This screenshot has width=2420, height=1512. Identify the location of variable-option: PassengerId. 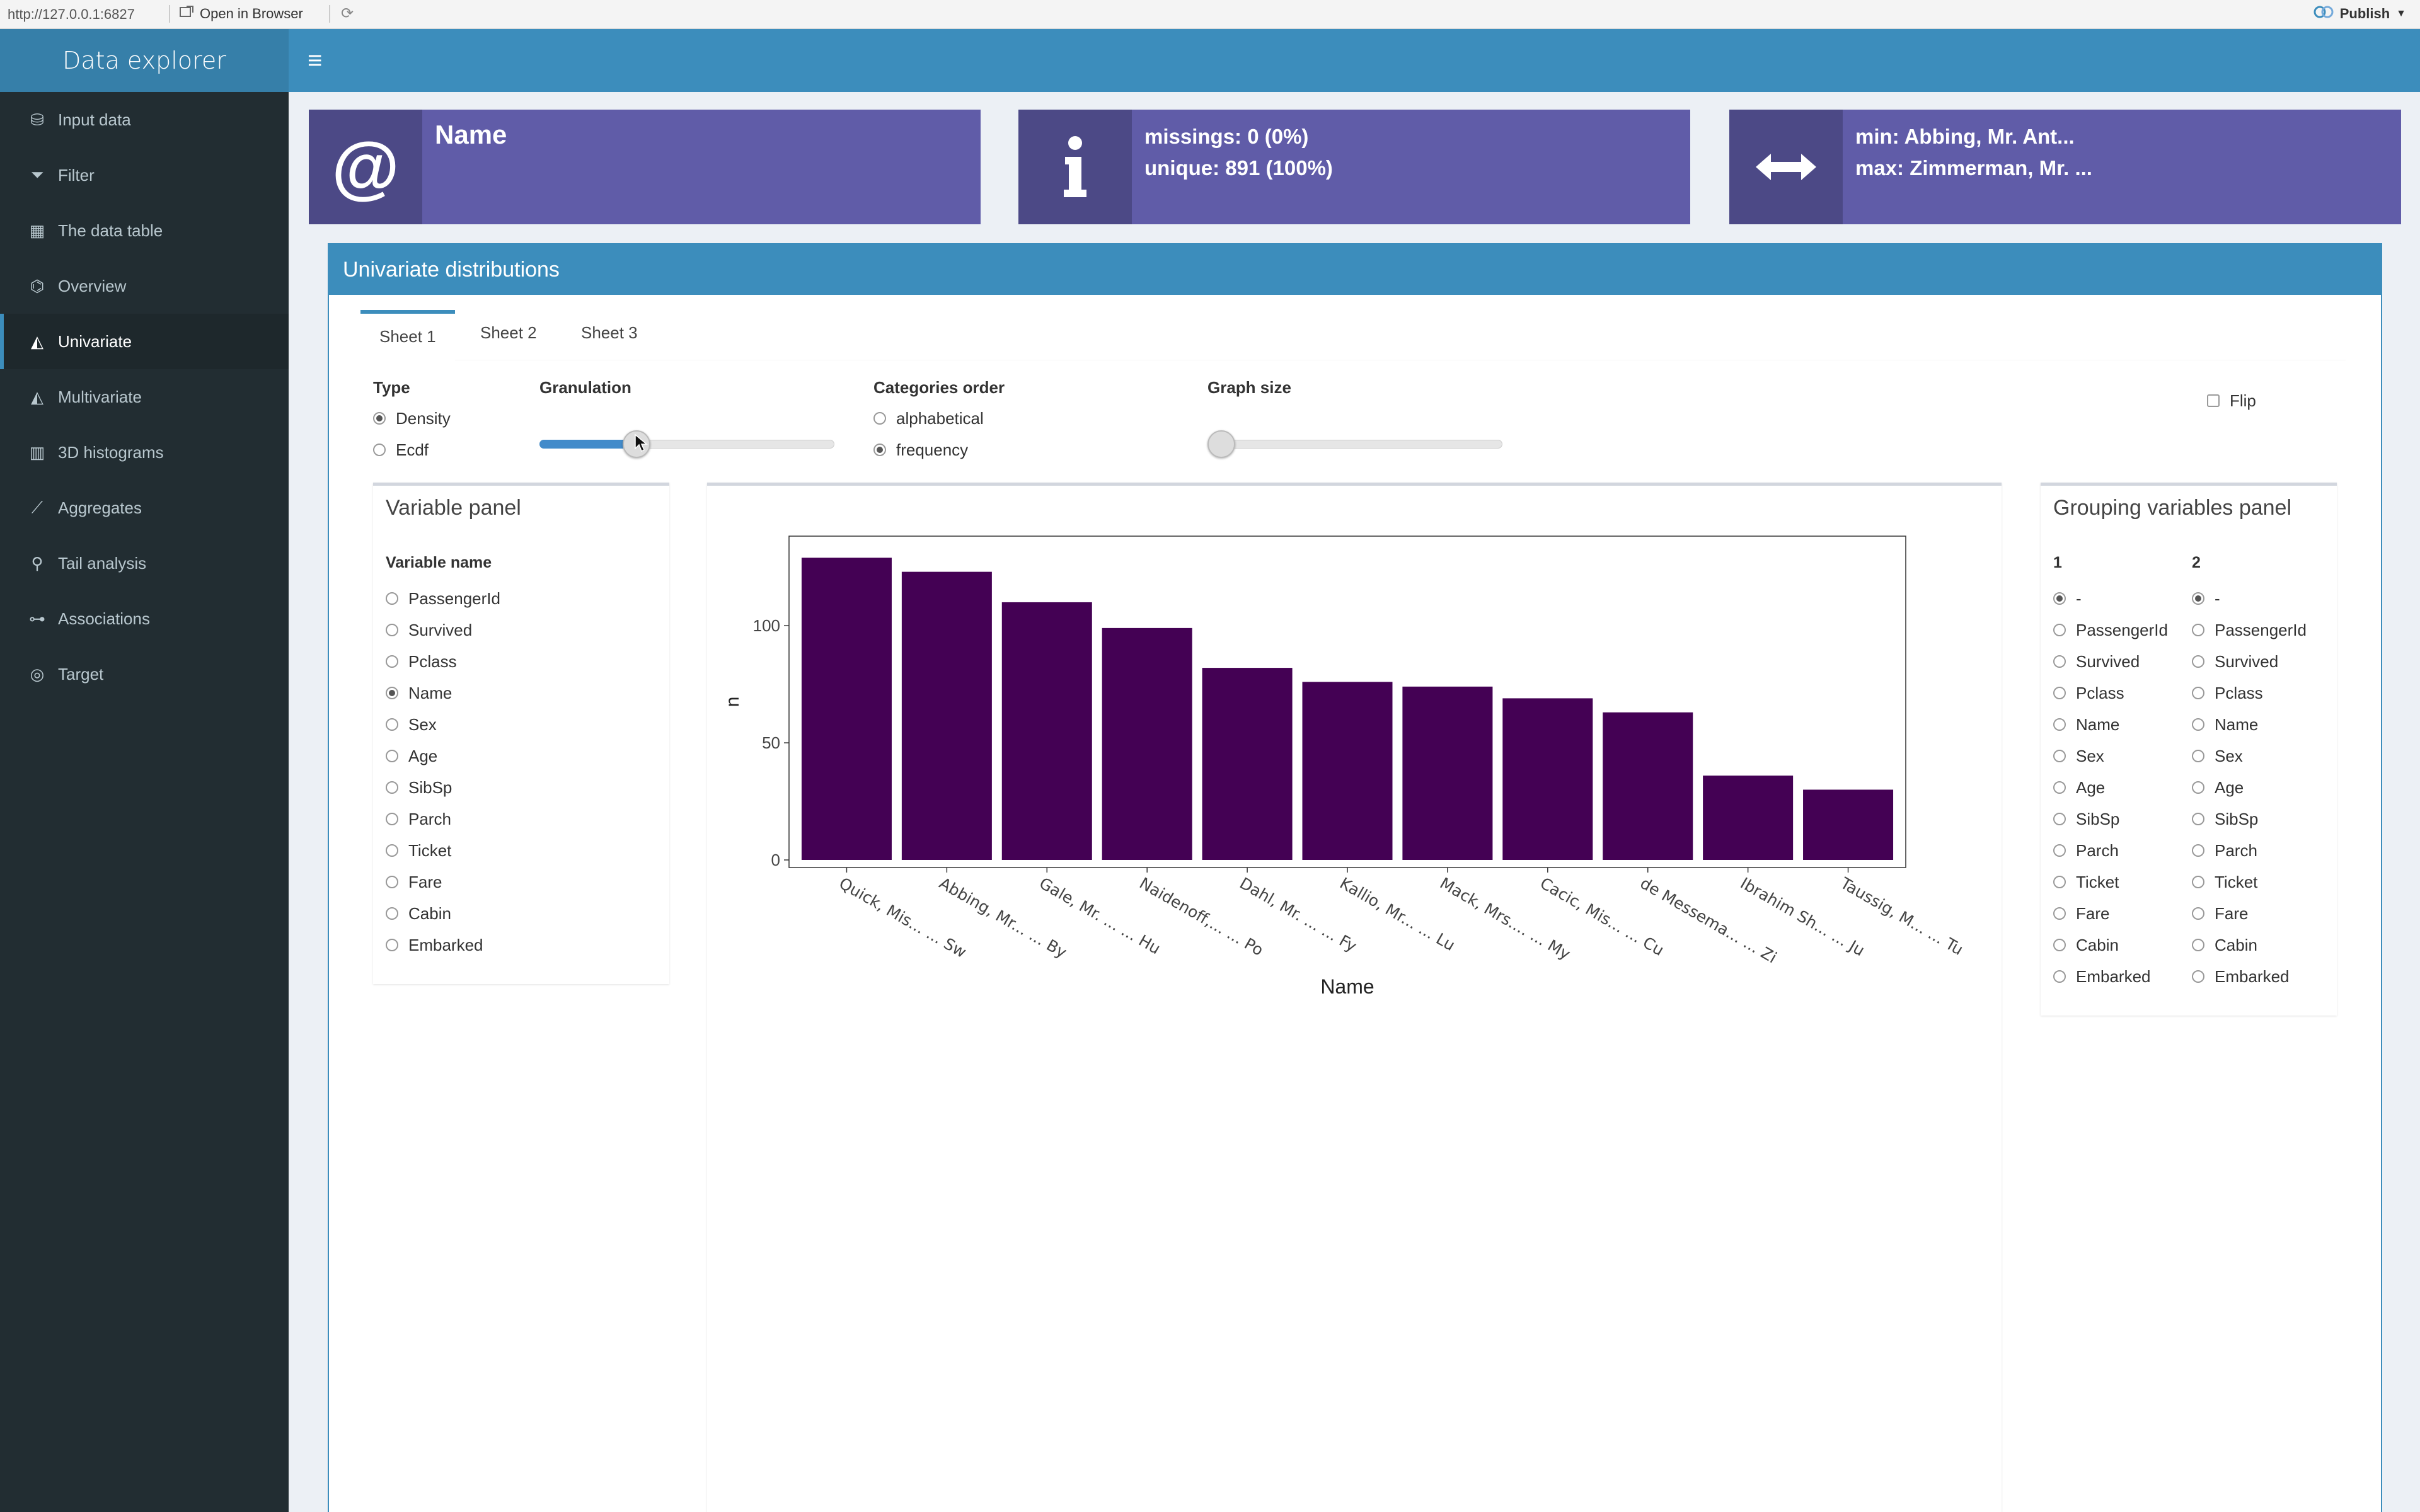
(443, 598).